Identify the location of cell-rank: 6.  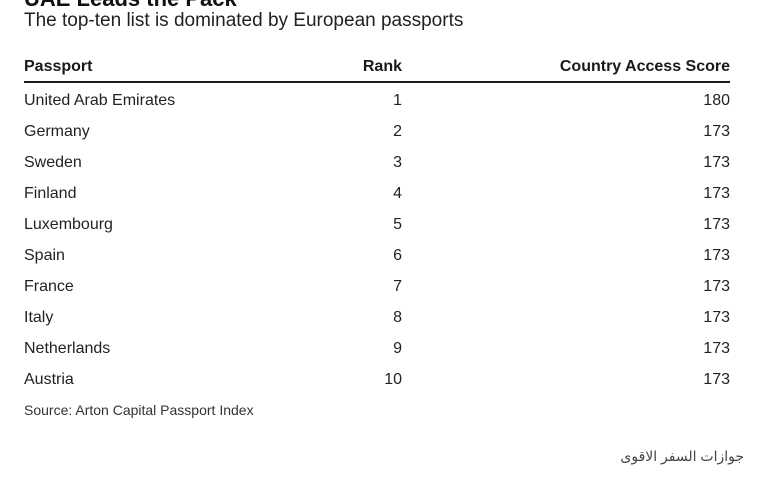
(397, 255).